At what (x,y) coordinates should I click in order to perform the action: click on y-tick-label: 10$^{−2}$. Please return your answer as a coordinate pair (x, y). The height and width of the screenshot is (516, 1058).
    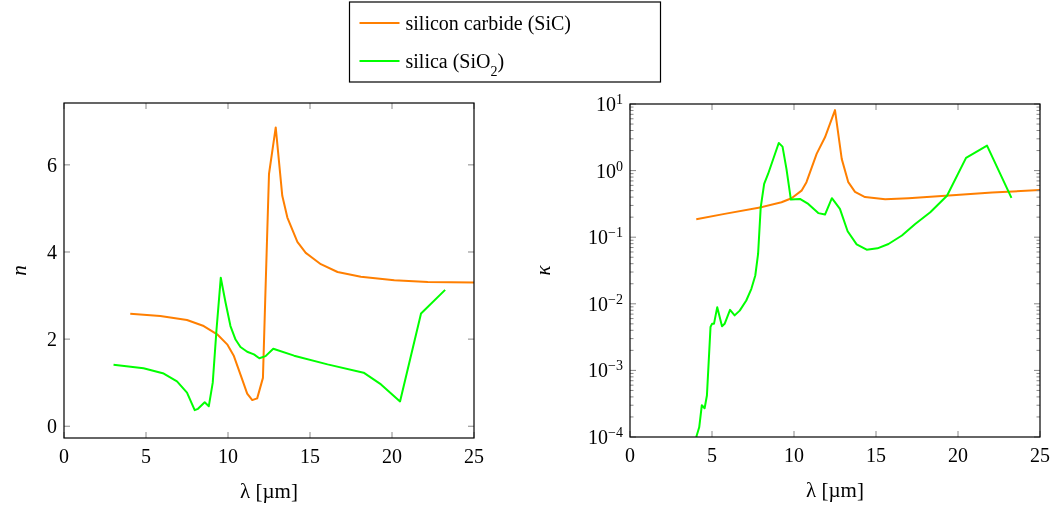
    Looking at the image, I should click on (605, 303).